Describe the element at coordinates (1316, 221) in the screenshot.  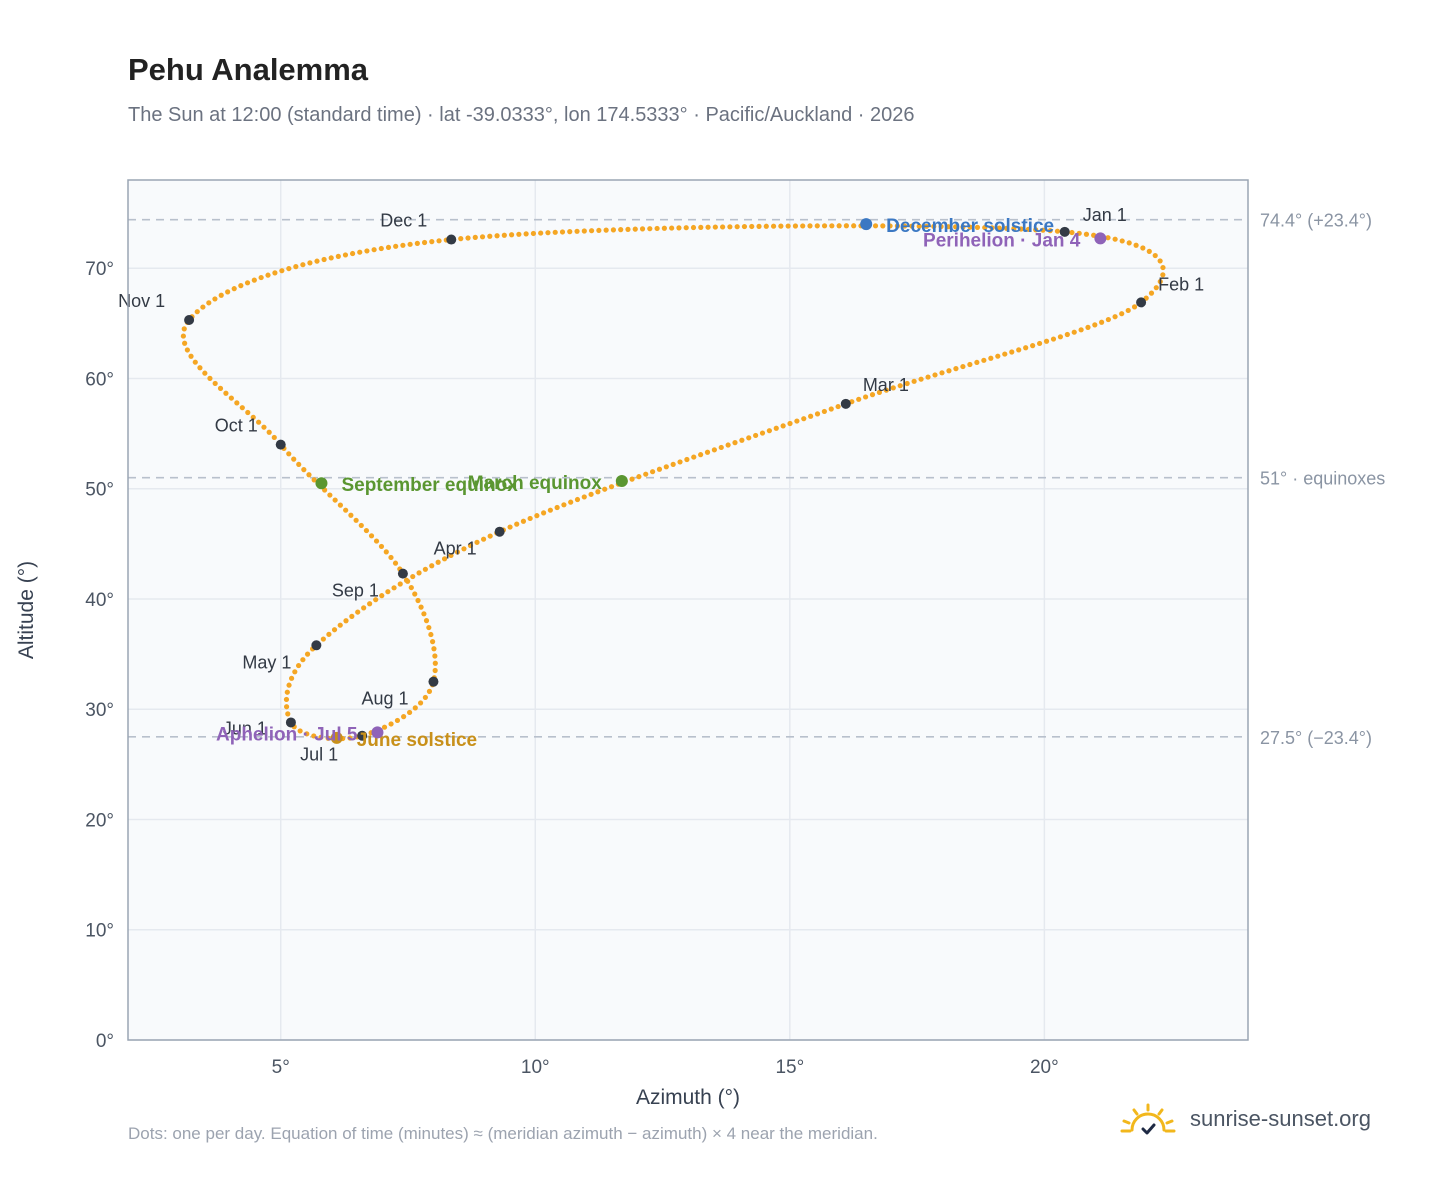
I see `reference-line-label: 74.4° (+23.4°)` at that location.